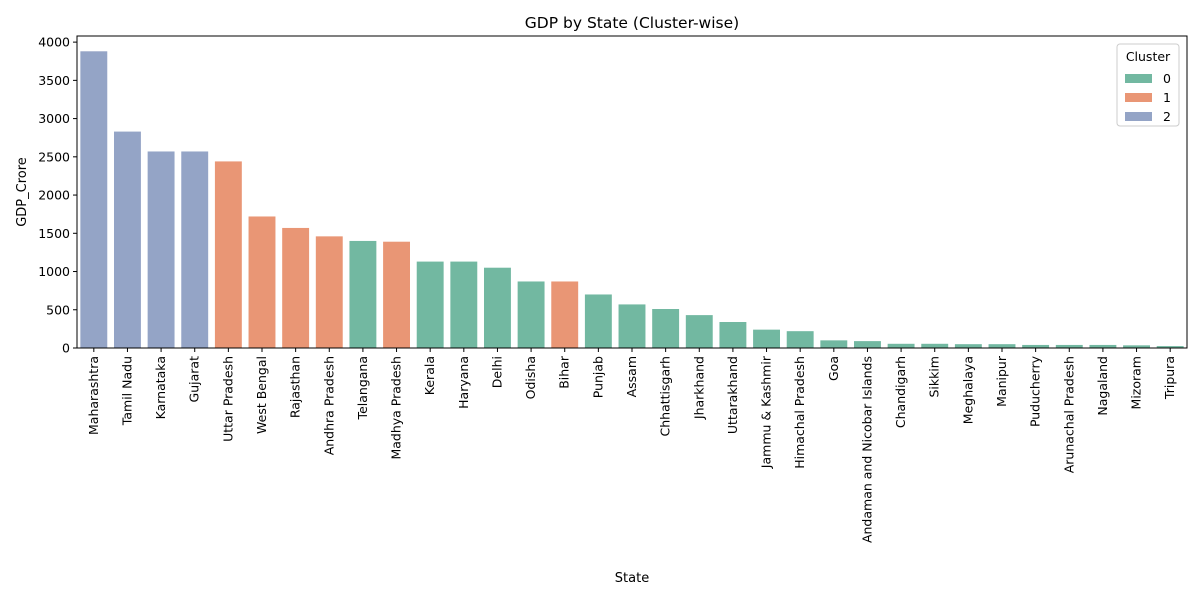 The width and height of the screenshot is (1200, 600). I want to click on x-tick-label: Bihar, so click(564, 372).